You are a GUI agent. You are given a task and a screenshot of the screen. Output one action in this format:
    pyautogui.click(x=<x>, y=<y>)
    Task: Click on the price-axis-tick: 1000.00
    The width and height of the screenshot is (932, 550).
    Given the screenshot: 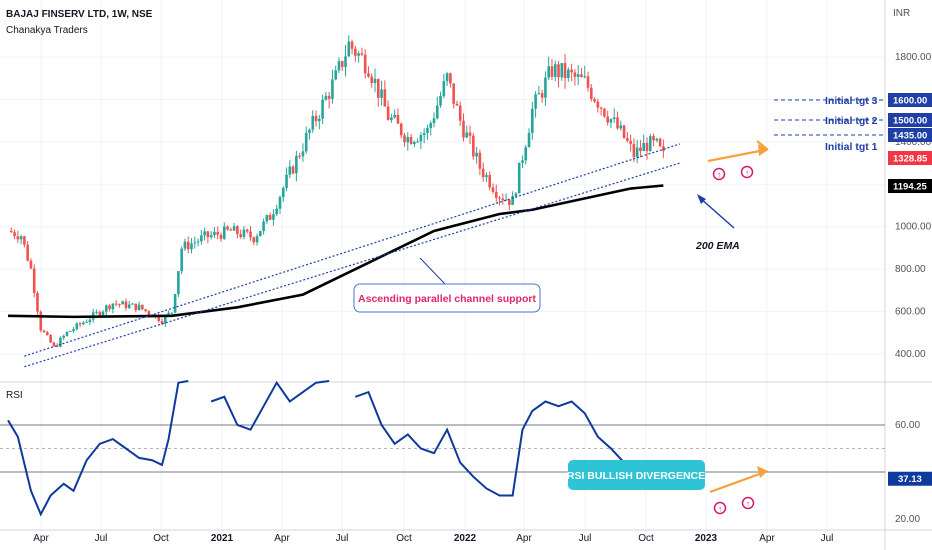 What is the action you would take?
    pyautogui.click(x=913, y=227)
    